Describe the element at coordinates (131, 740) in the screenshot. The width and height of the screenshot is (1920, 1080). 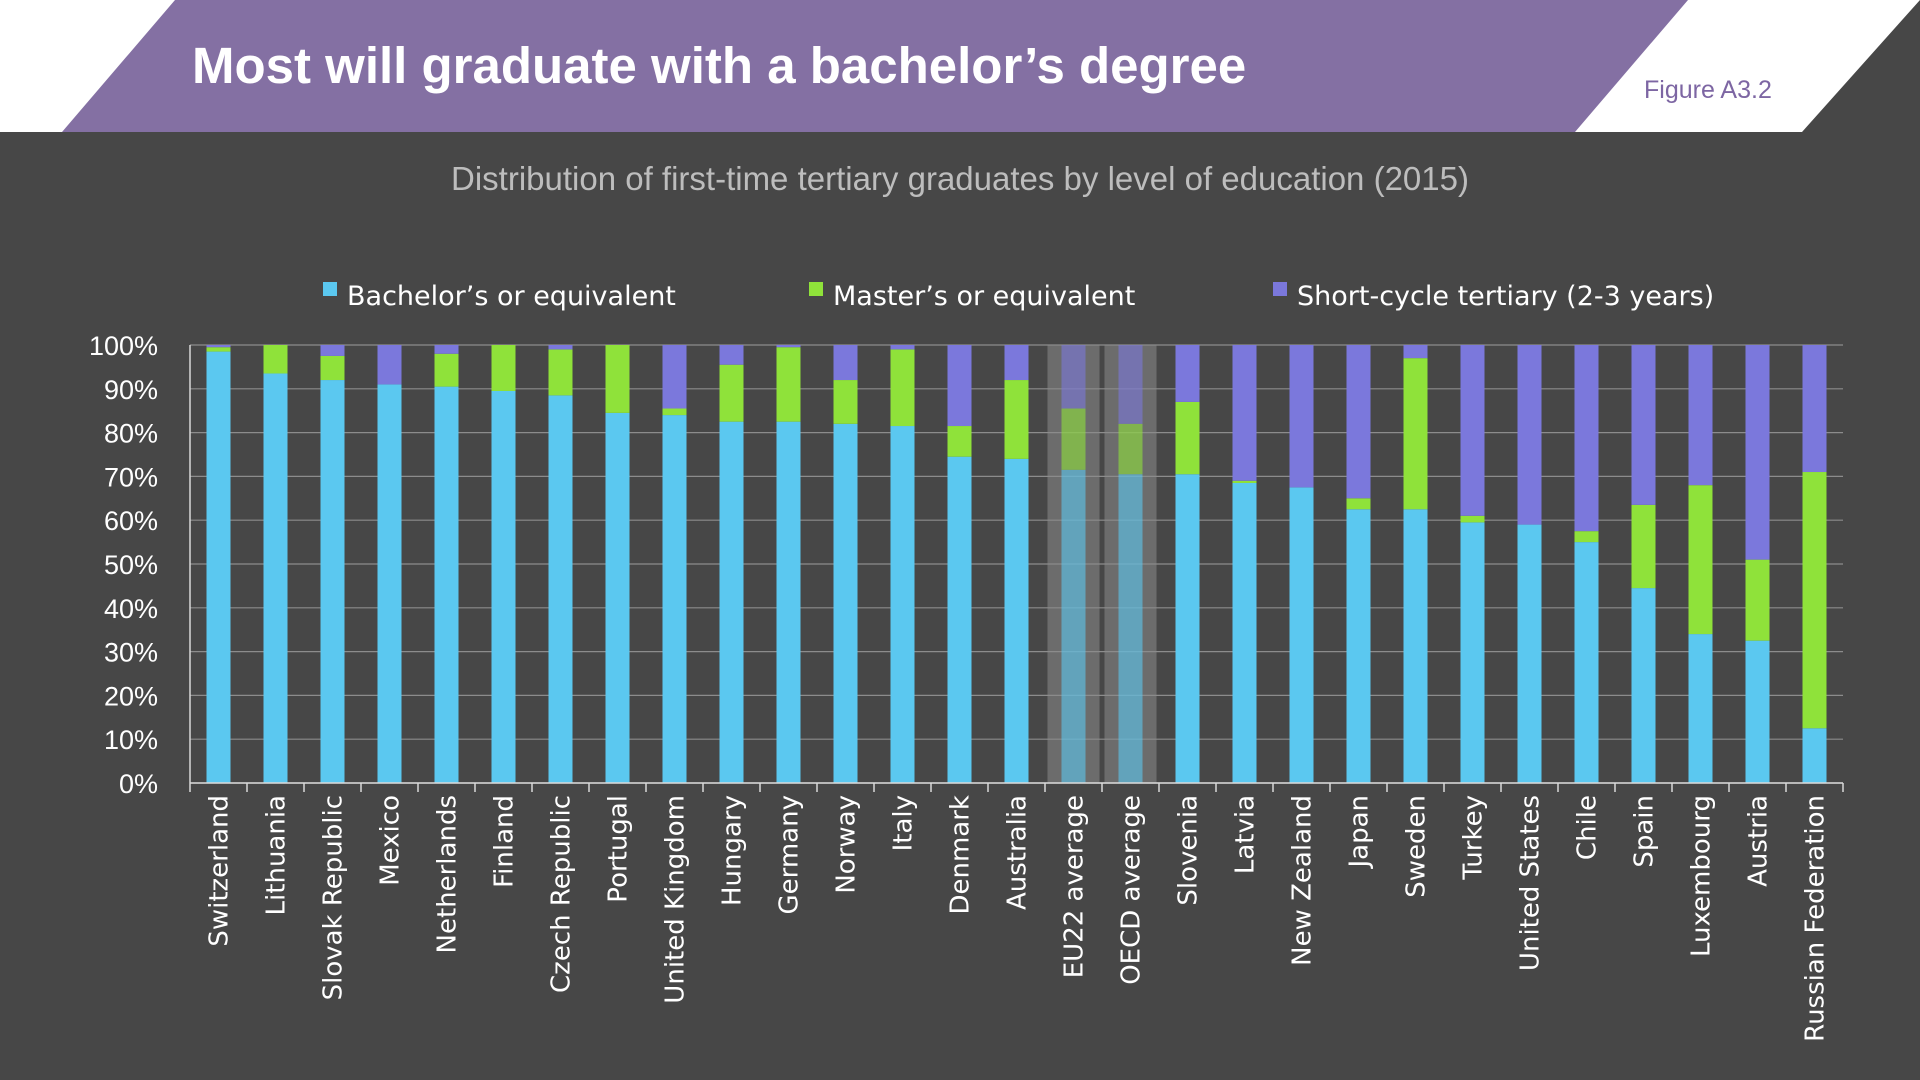
I see `y-tick-label: 10%` at that location.